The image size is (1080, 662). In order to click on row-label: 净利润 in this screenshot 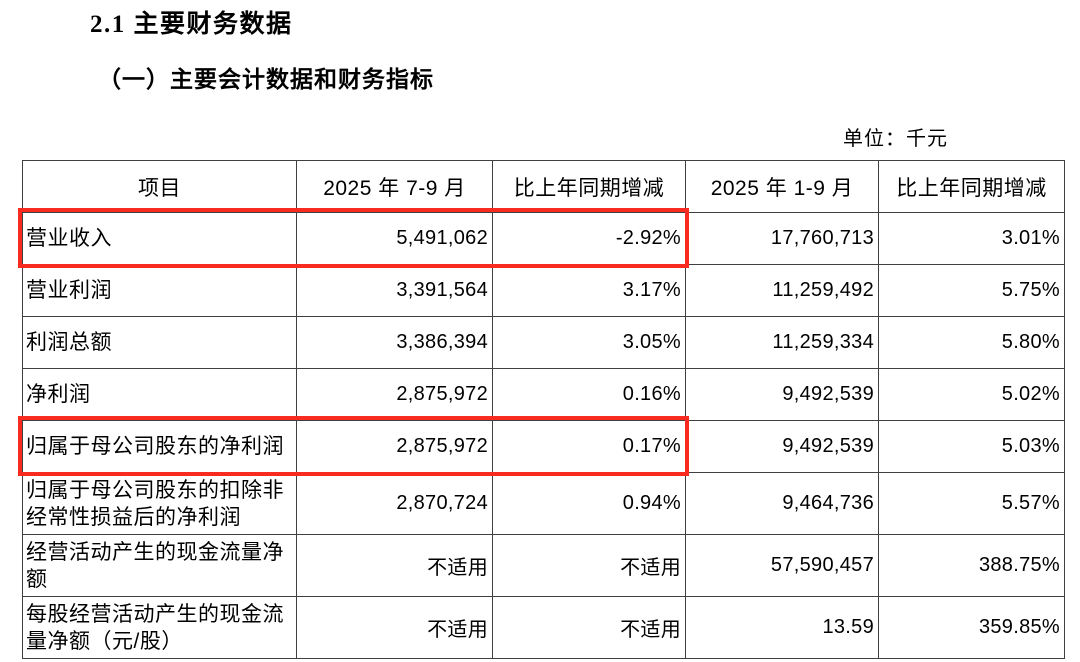, I will do `click(159, 394)`.